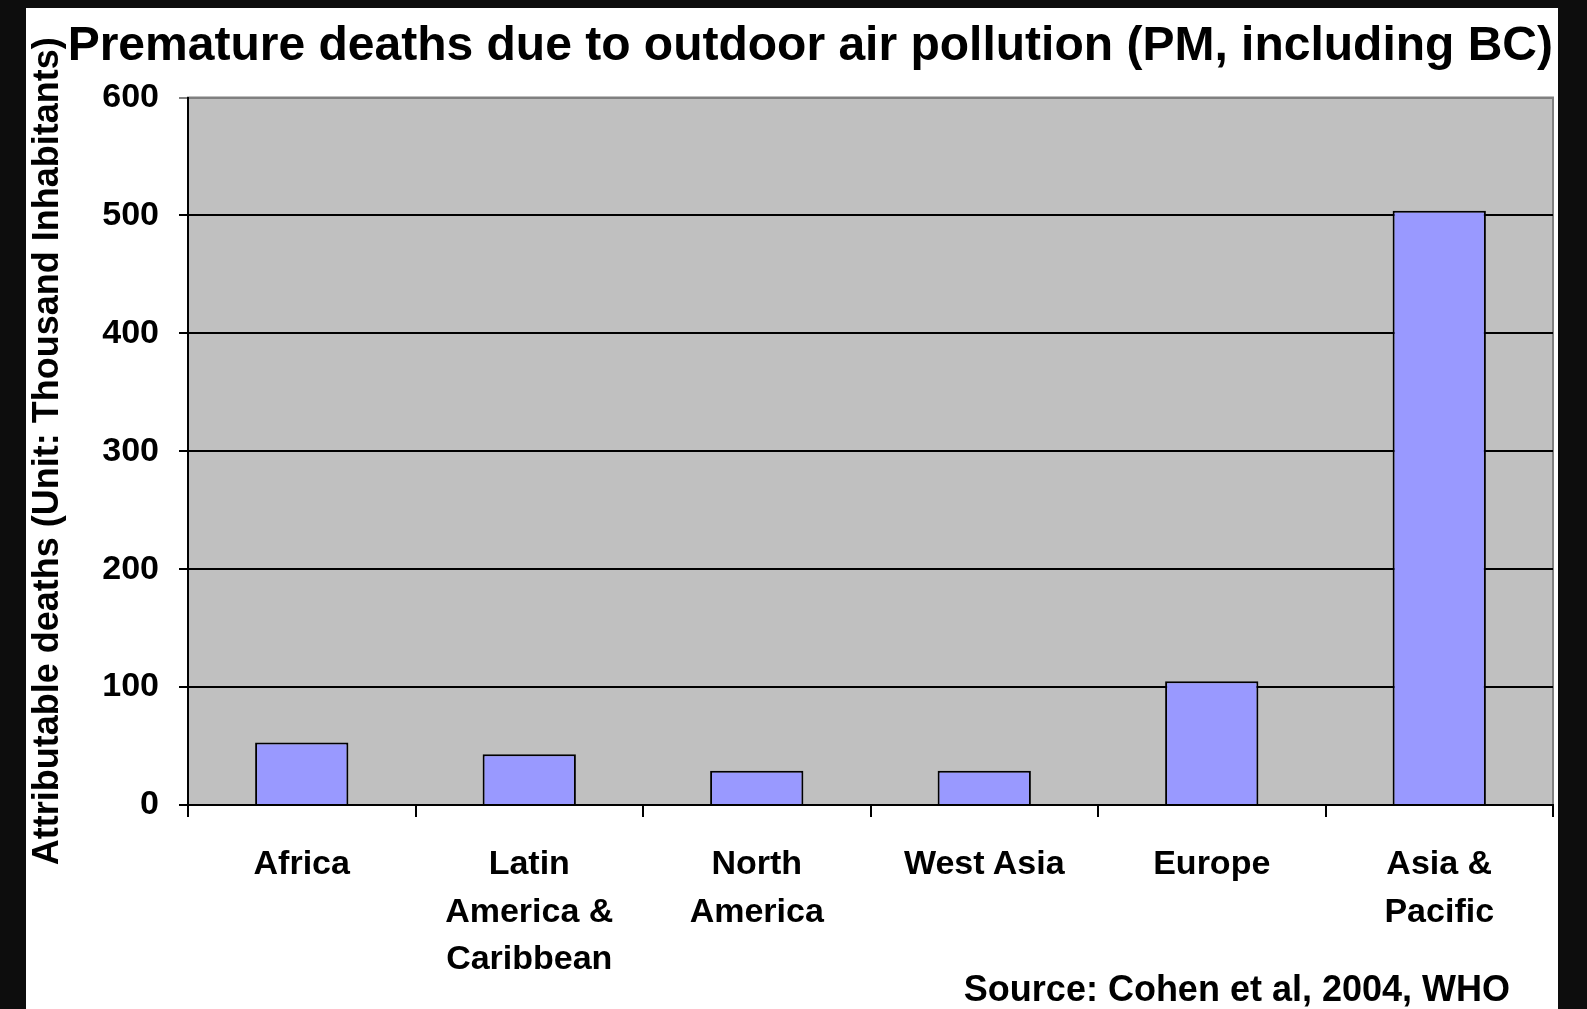 The image size is (1587, 1009). Describe the element at coordinates (130, 330) in the screenshot. I see `y-tick-label: 400` at that location.